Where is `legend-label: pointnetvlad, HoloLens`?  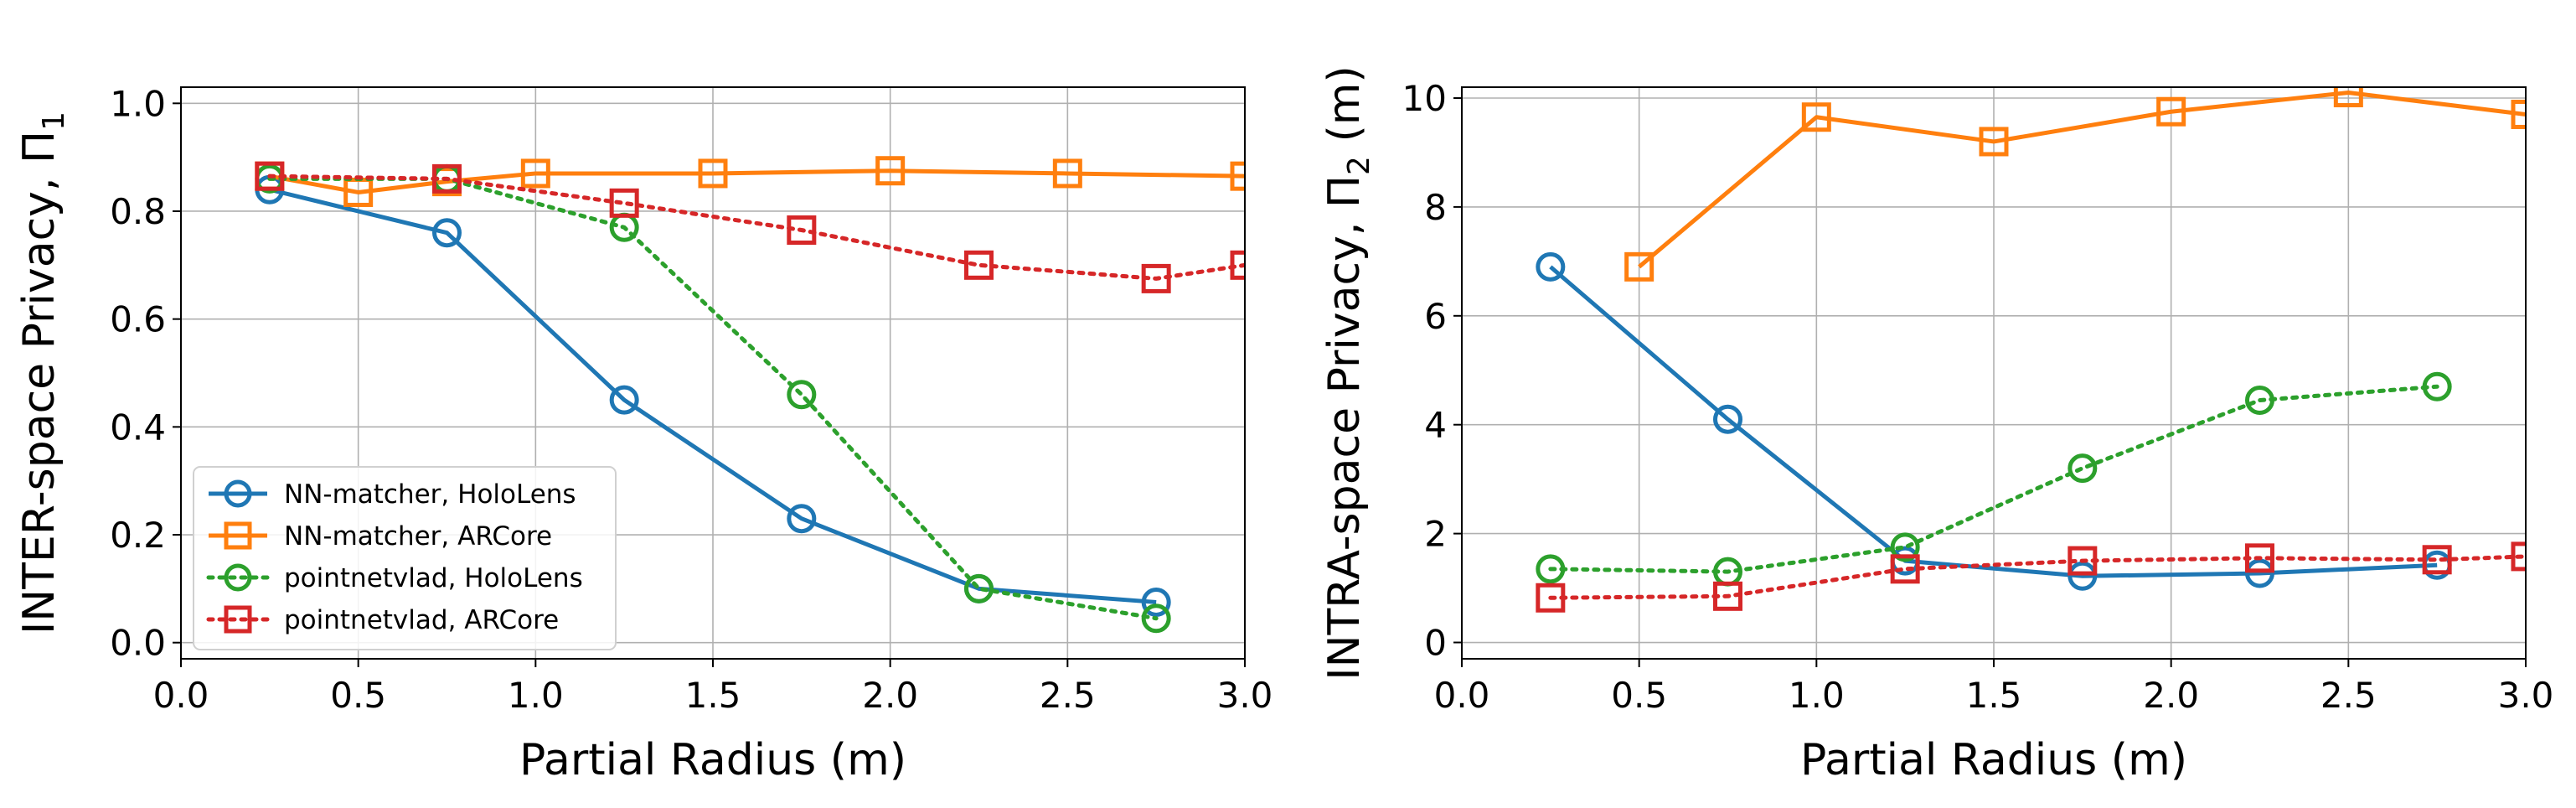
legend-label: pointnetvlad, HoloLens is located at coordinates (433, 578).